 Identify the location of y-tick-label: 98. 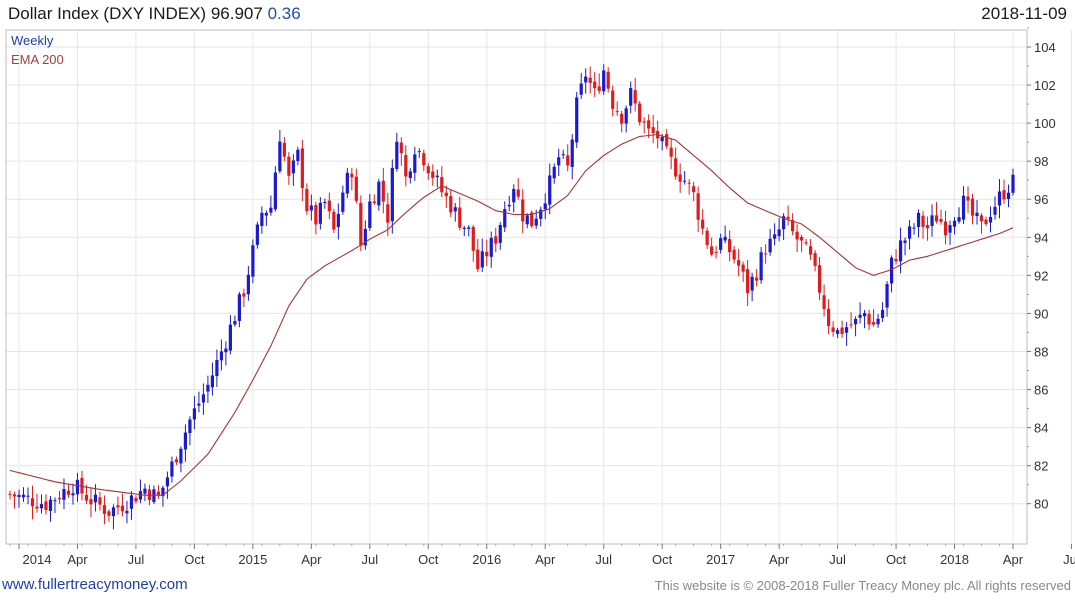
(1041, 161).